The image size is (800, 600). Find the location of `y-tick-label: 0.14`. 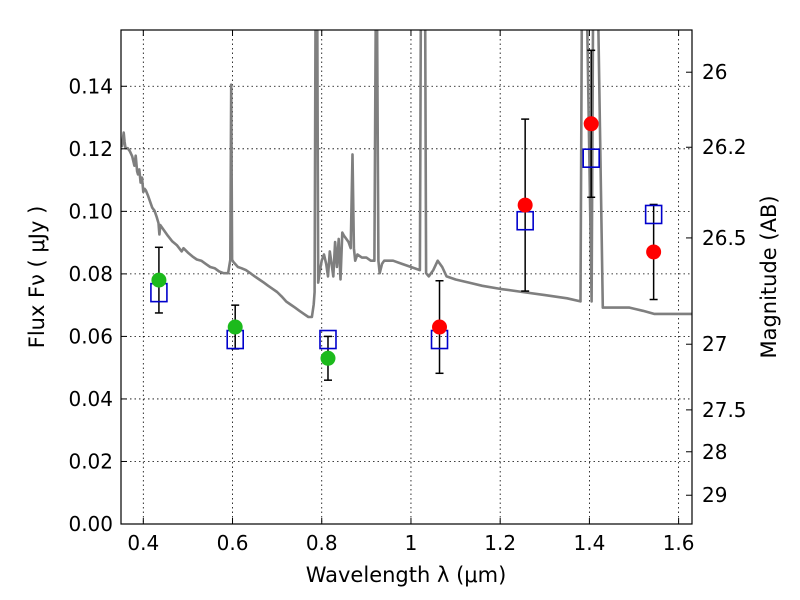

y-tick-label: 0.14 is located at coordinates (90, 86).